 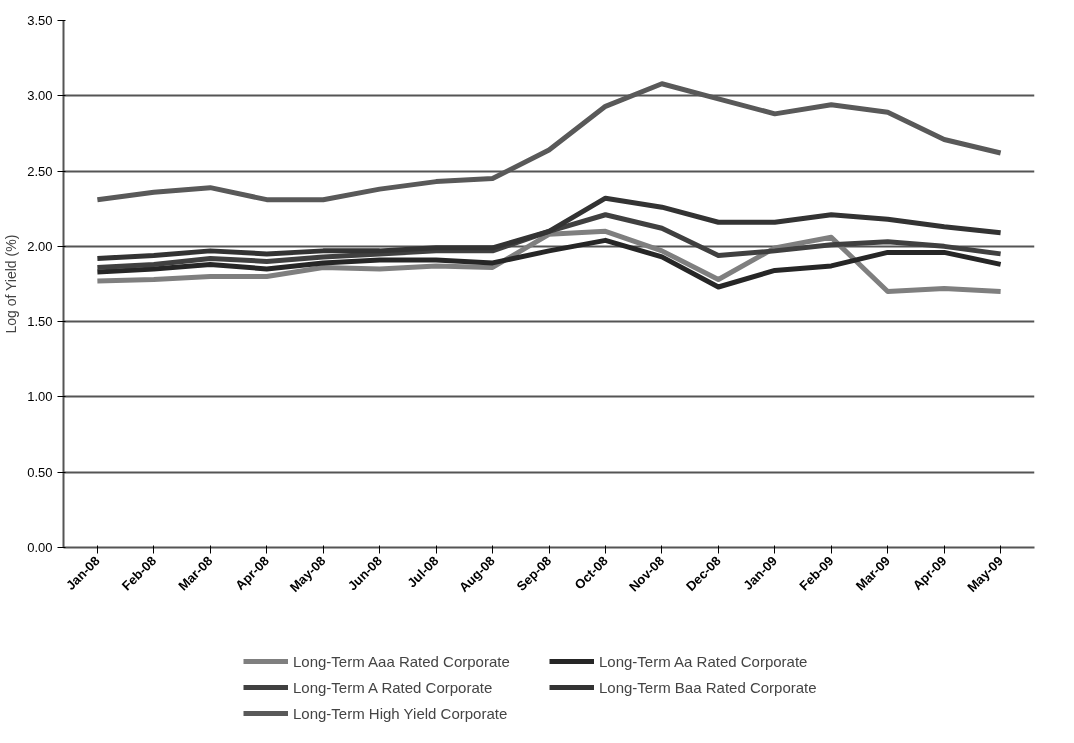 I want to click on legend-label: Long-Term Aa Rated Corporate, so click(x=704, y=661).